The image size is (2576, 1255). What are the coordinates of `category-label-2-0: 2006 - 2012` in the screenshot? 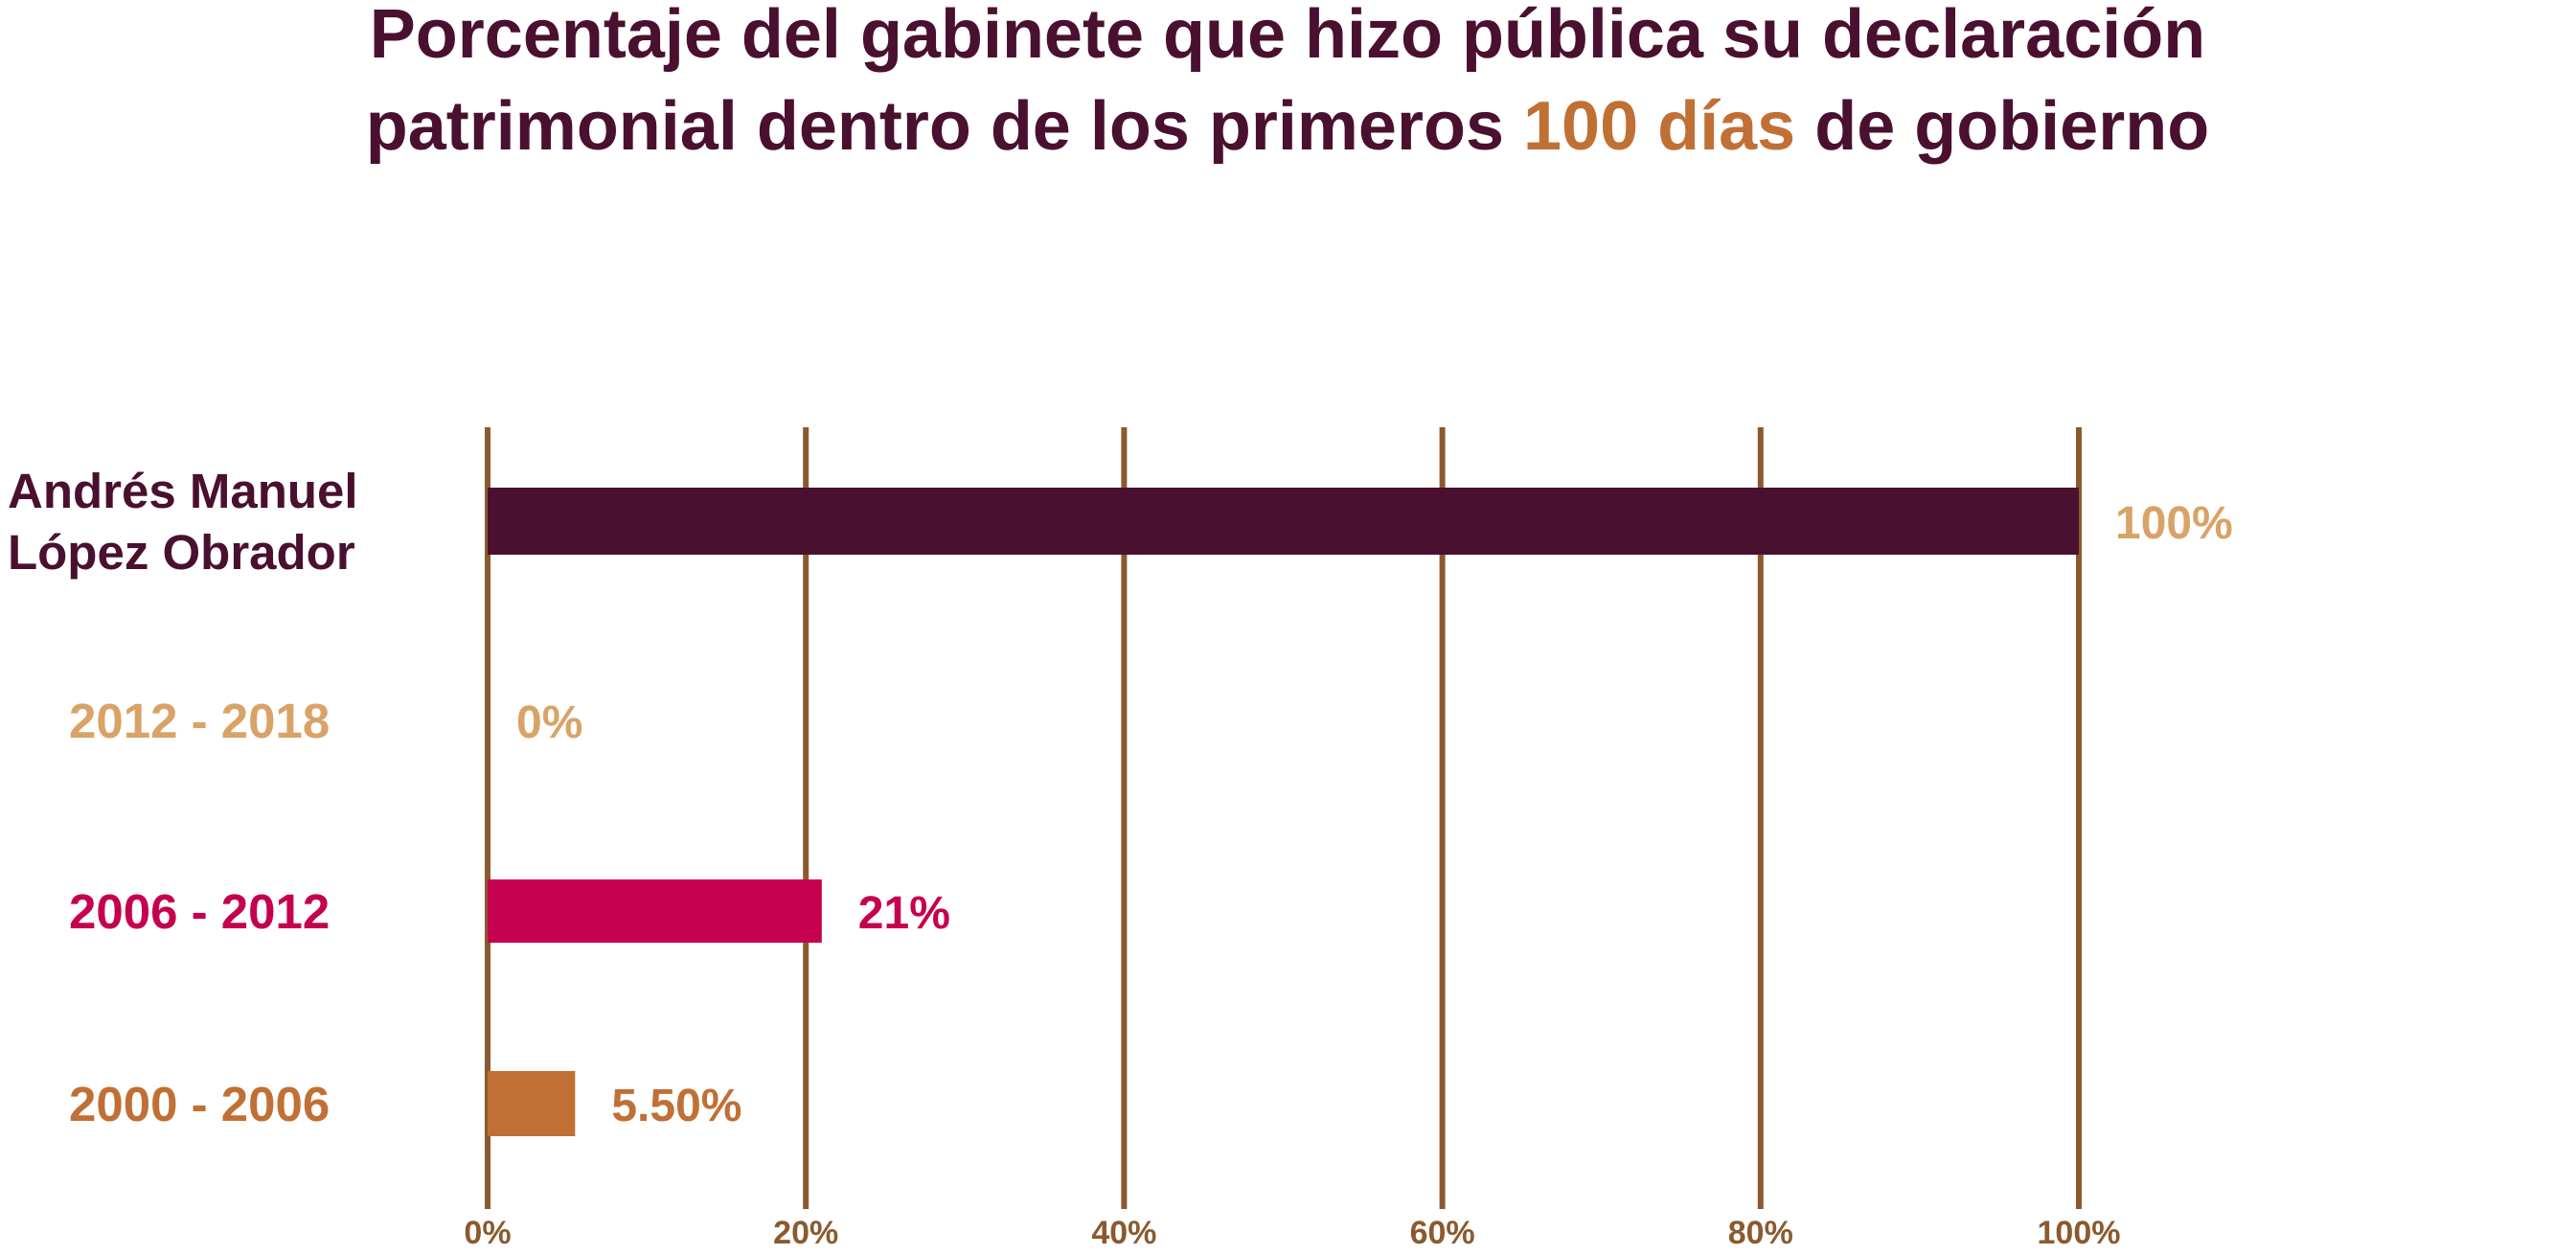 It's located at (199, 911).